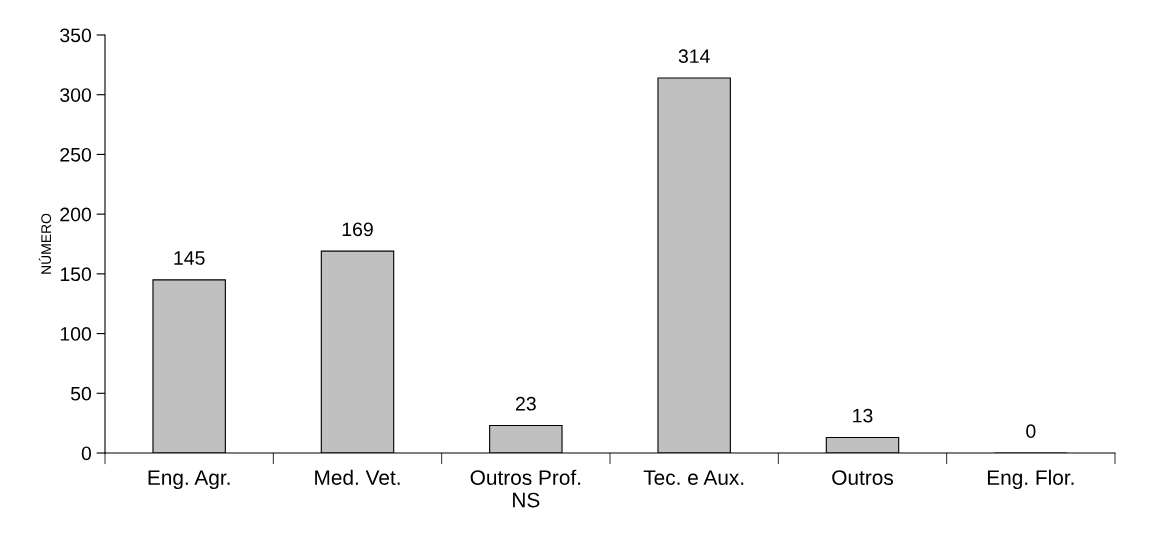 This screenshot has width=1171, height=548. What do you see at coordinates (76, 95) in the screenshot?
I see `y-tick-label: 300` at bounding box center [76, 95].